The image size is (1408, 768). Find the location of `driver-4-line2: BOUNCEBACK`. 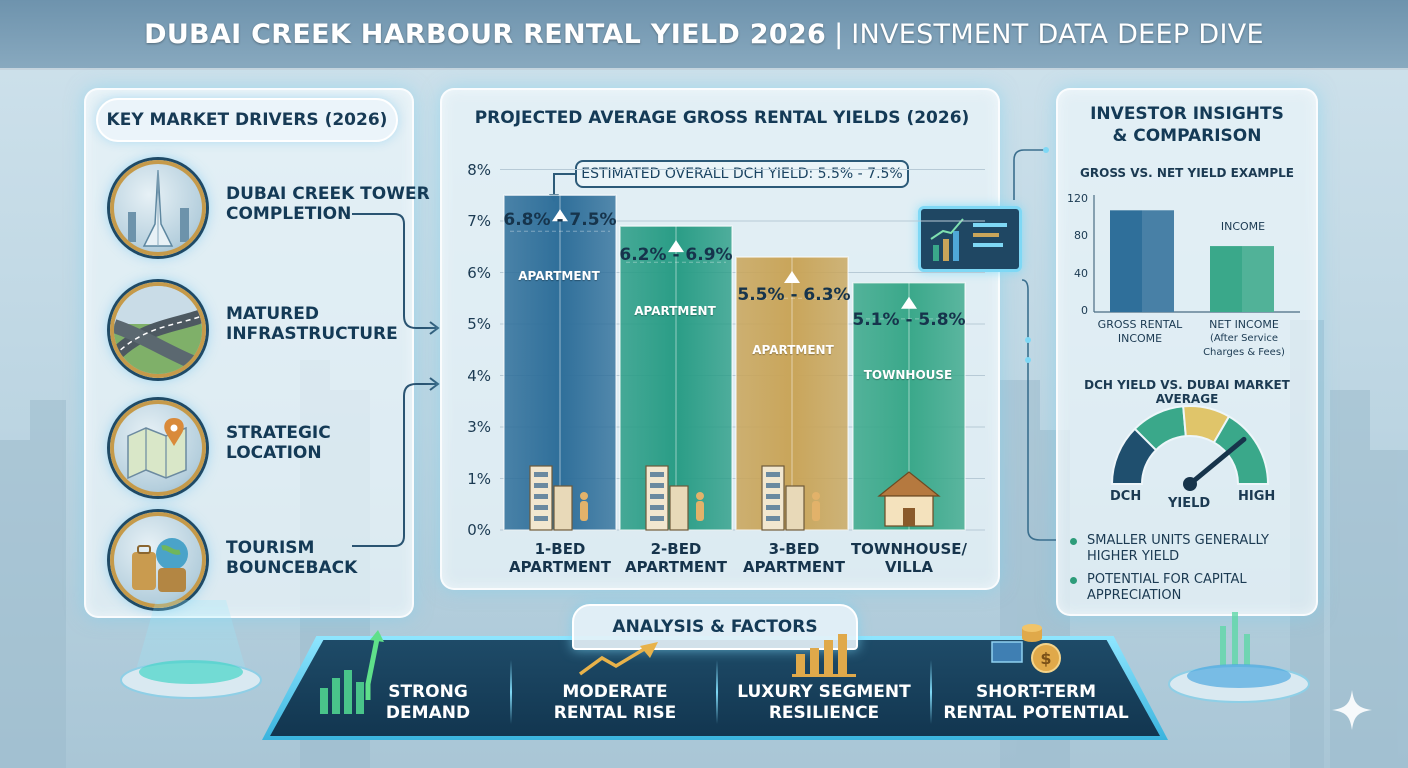

driver-4-line2: BOUNCEBACK is located at coordinates (292, 568).